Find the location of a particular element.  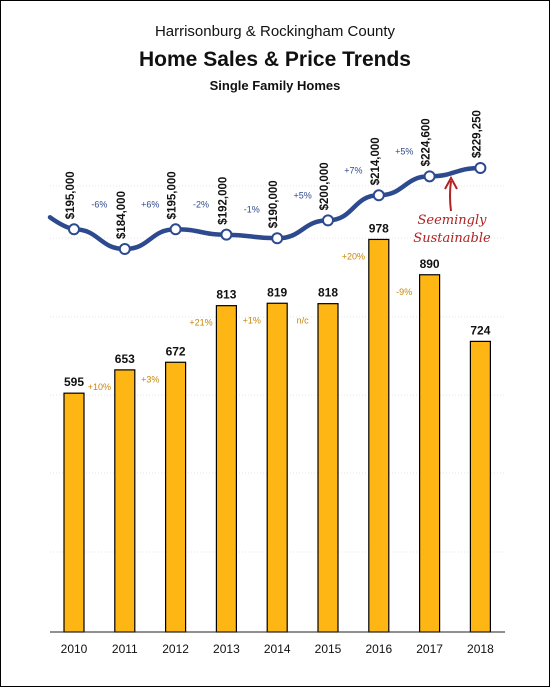

sales-bar-2010 is located at coordinates (74, 512).